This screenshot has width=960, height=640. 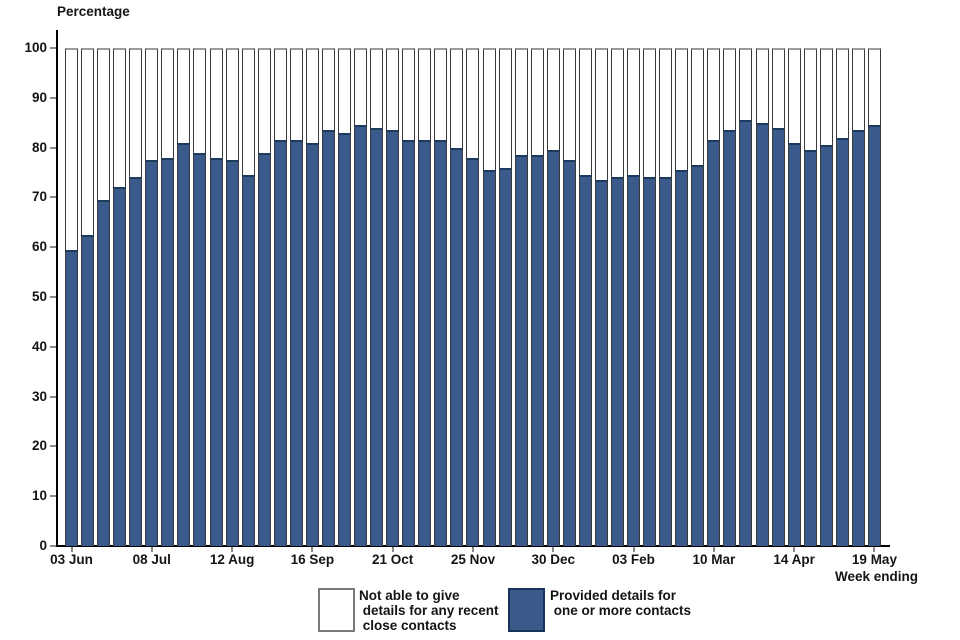 I want to click on bar-week-18-nov, so click(x=457, y=297).